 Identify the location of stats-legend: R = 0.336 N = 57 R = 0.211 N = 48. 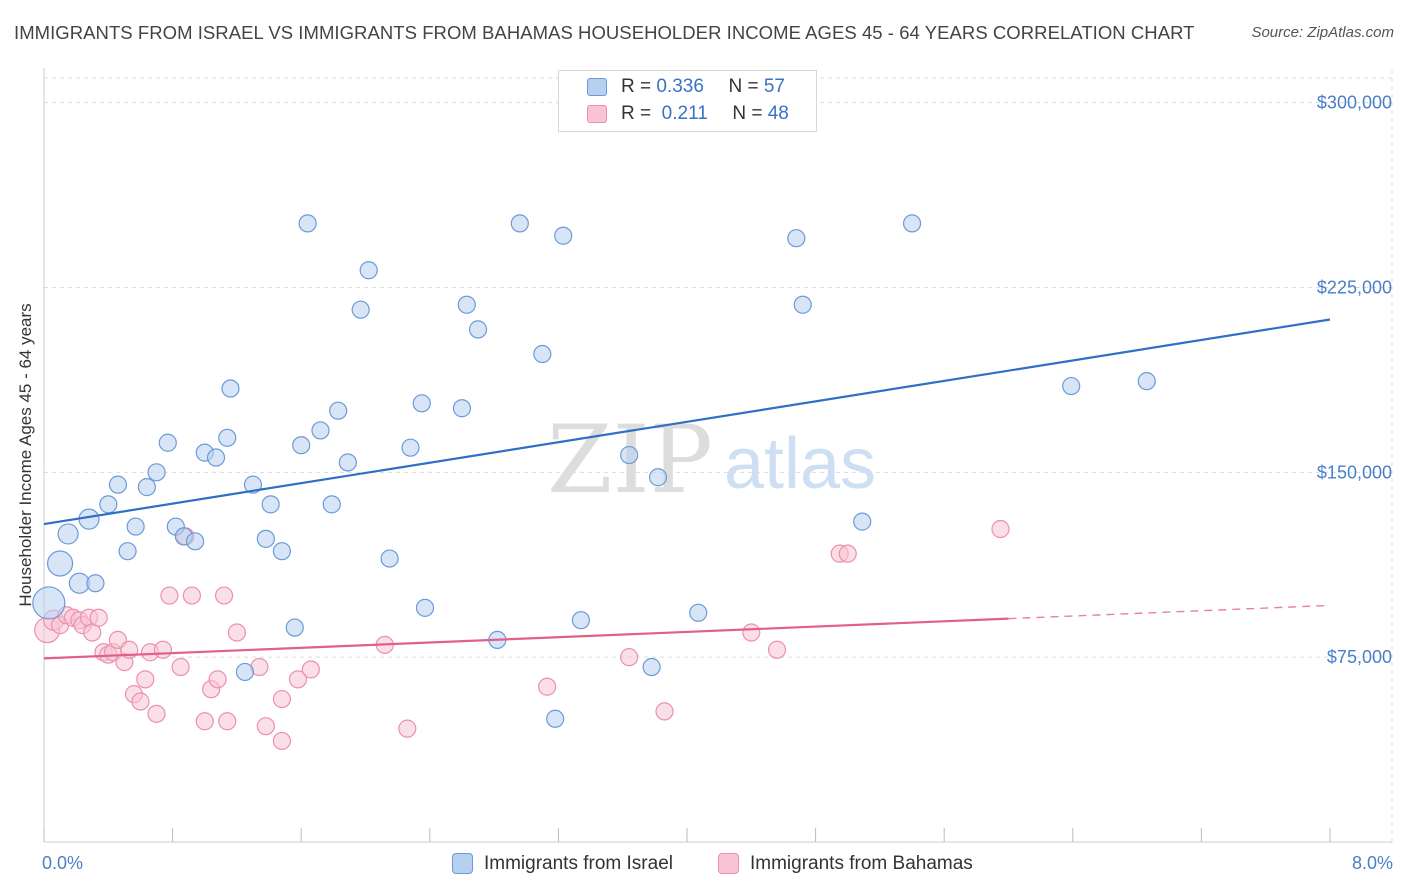
(687, 101).